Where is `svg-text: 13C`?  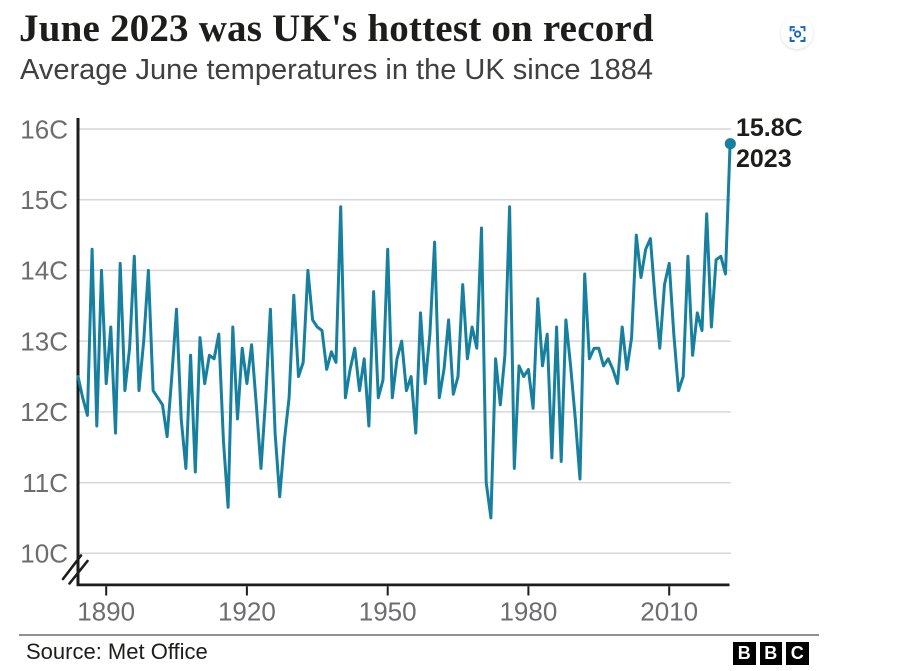
svg-text: 13C is located at coordinates (44, 341).